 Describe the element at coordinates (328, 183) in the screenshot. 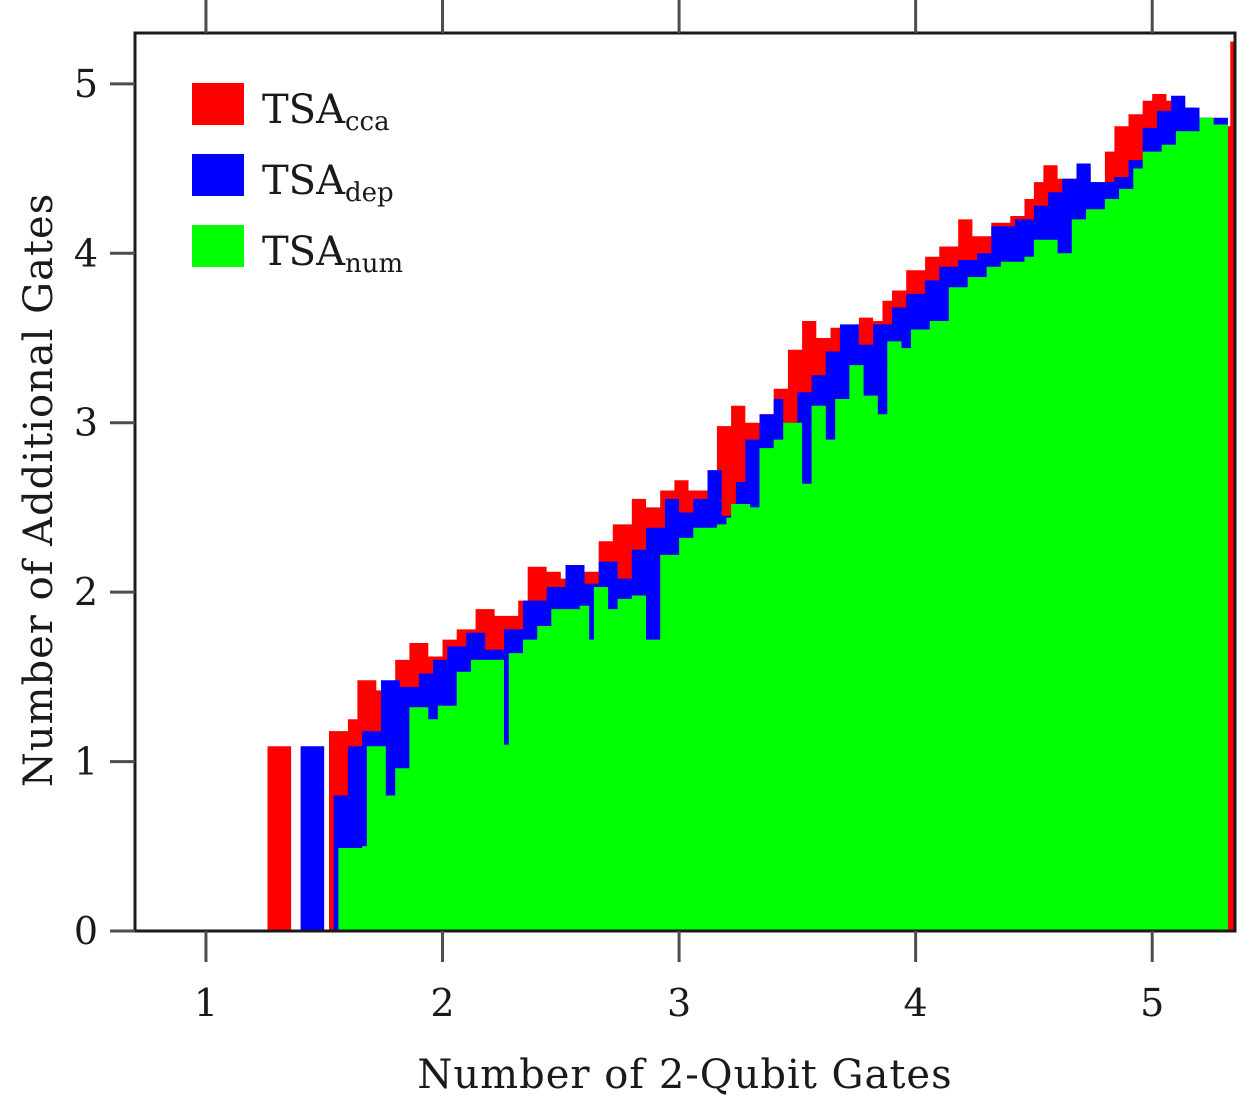

I see `legend-label-dep: TSAdep` at that location.